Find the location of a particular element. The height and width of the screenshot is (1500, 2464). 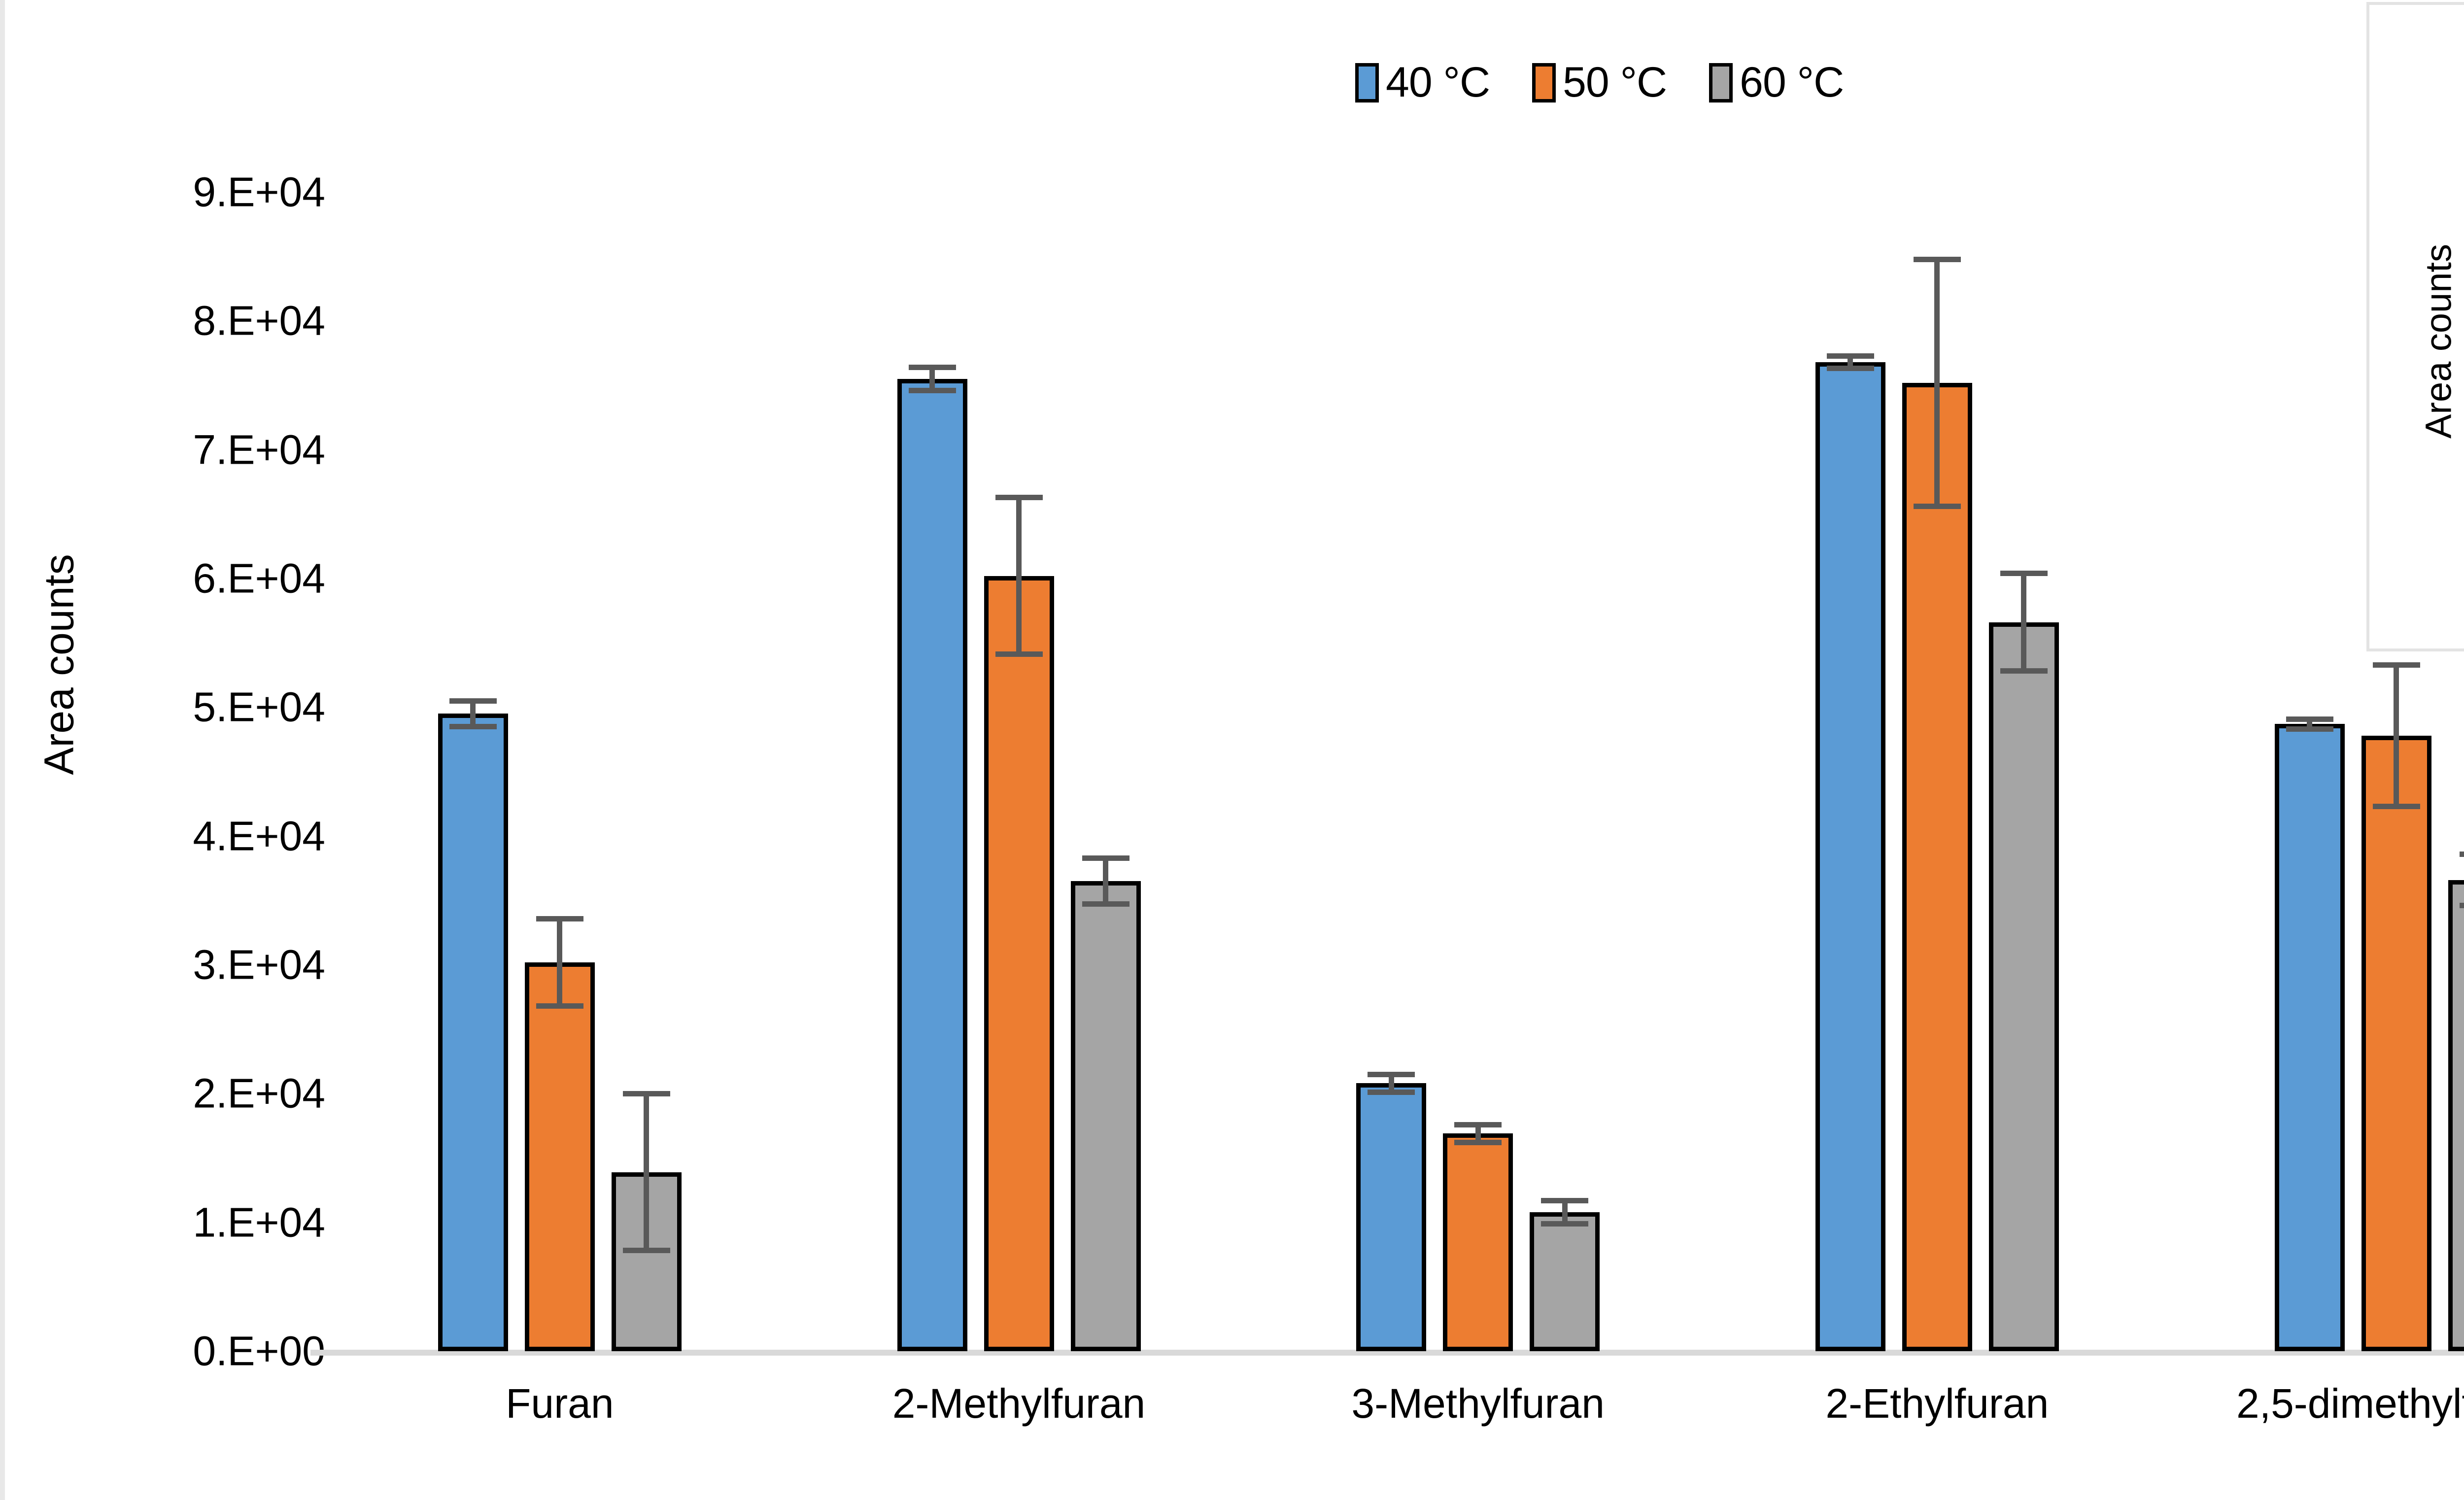

y-tick-label: 2.E+04 is located at coordinates (259, 1093).